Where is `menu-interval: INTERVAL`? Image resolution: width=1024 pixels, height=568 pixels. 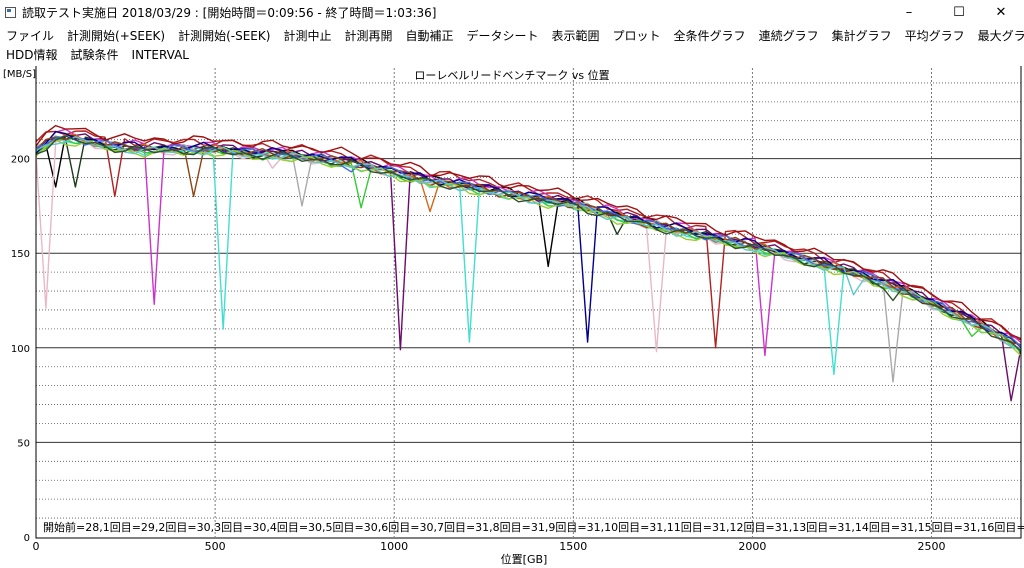
menu-interval: INTERVAL is located at coordinates (160, 55).